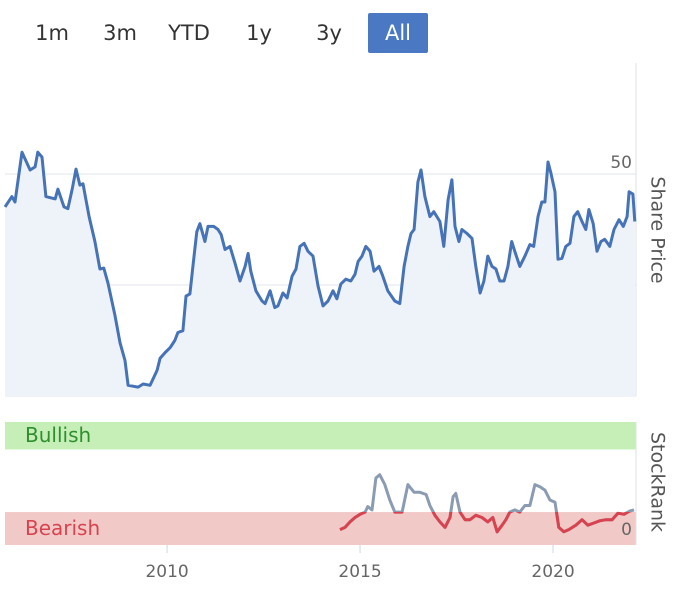 Image resolution: width=683 pixels, height=594 pixels. I want to click on range-button: 1m, so click(52, 33).